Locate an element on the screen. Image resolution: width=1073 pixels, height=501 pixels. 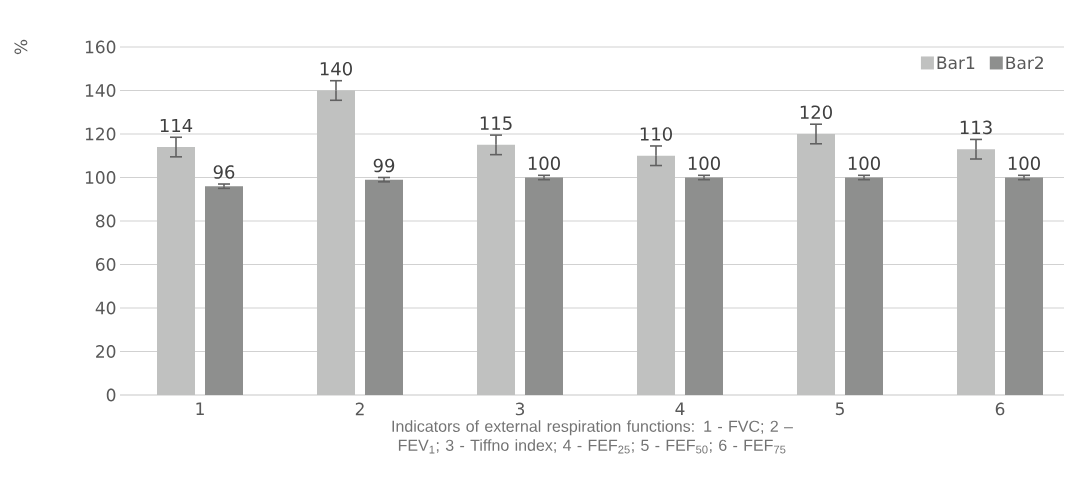
y-tick-label: 40 is located at coordinates (105, 308).